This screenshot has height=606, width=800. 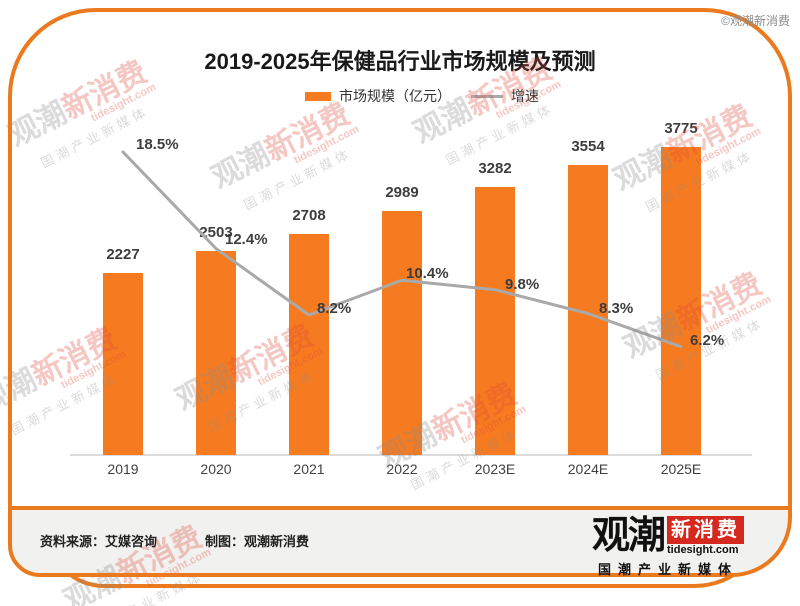 I want to click on x-axis-label-2023E: 2023E, so click(x=495, y=469).